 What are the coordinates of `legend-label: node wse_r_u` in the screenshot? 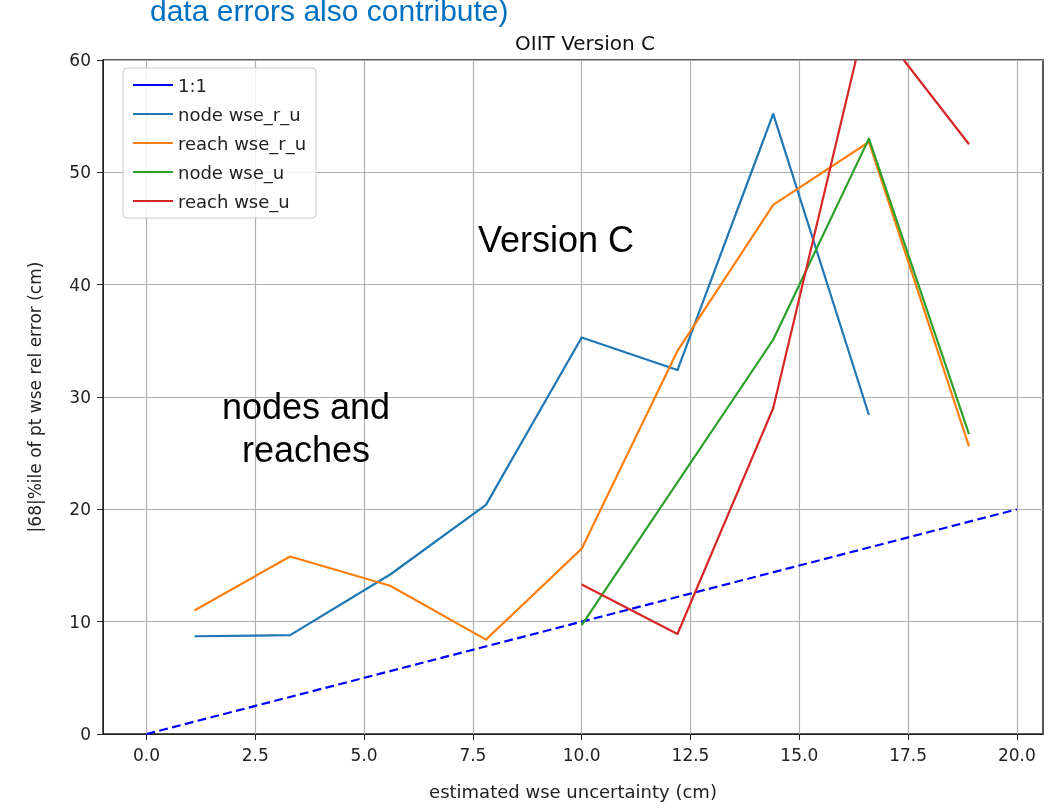 It's located at (239, 114).